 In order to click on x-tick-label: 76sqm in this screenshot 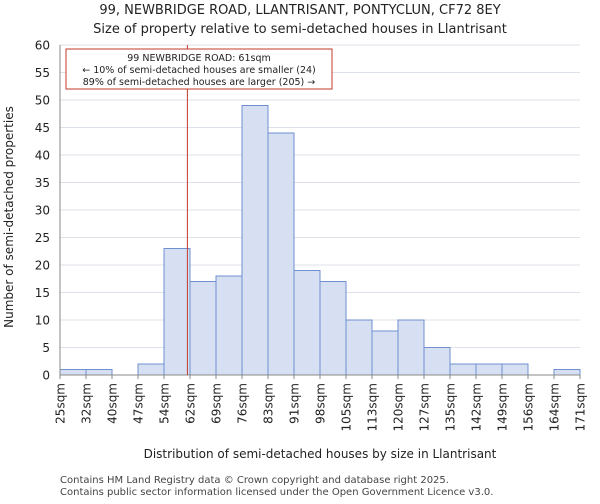, I will do `click(243, 403)`.